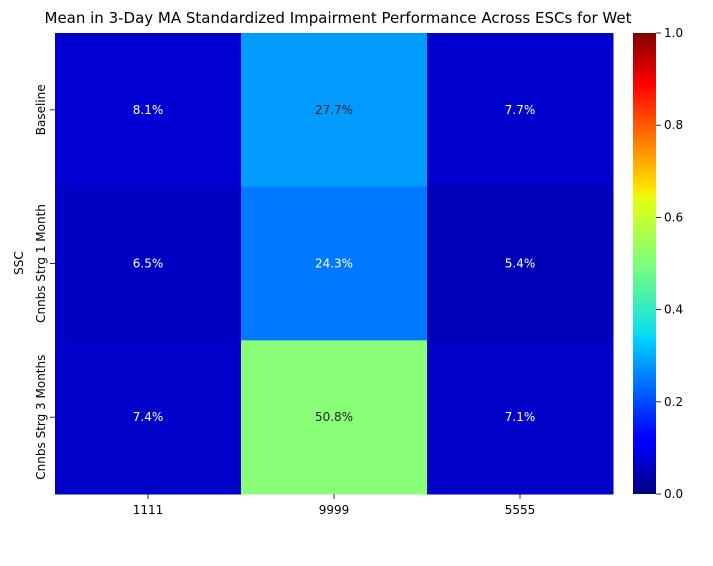 This screenshot has width=713, height=566. What do you see at coordinates (148, 510) in the screenshot?
I see `x-tick-label: 1111` at bounding box center [148, 510].